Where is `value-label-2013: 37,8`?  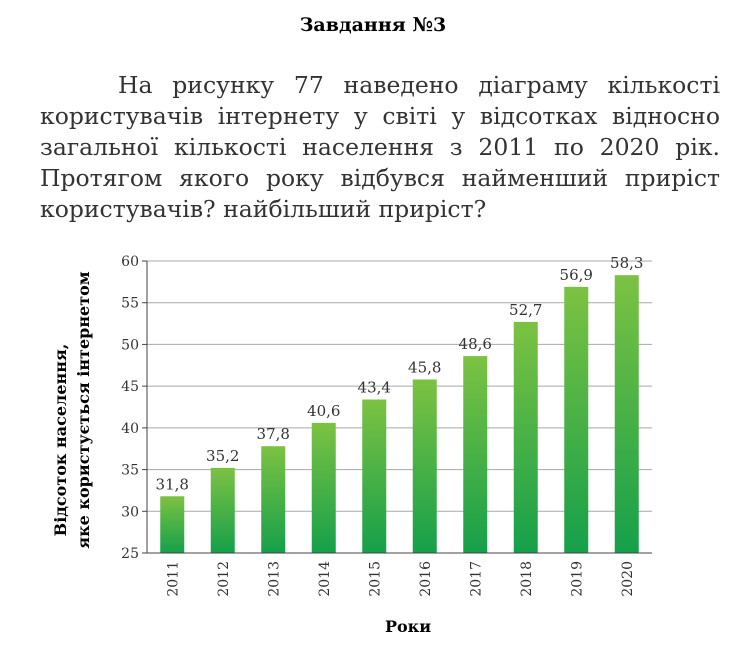
value-label-2013: 37,8 is located at coordinates (273, 434).